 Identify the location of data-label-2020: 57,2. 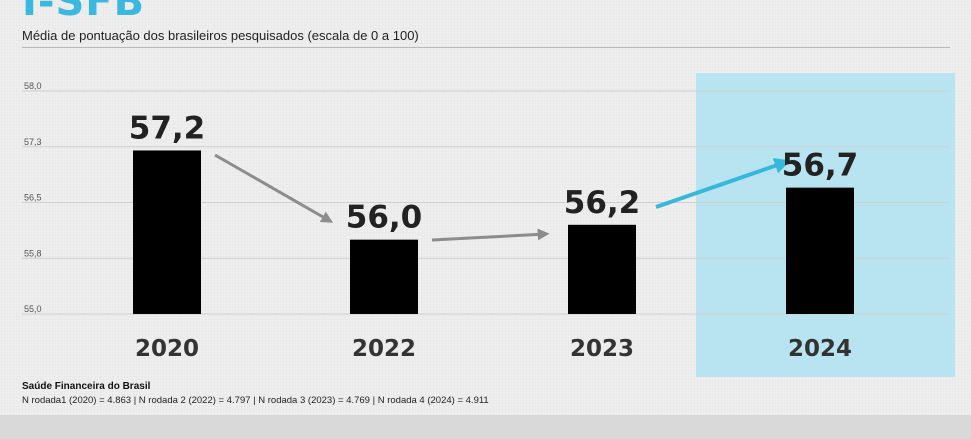
(167, 128).